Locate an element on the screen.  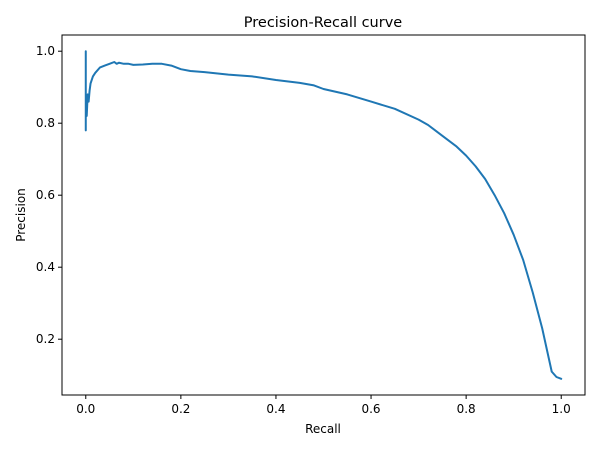
x-tick-label: 0.2 is located at coordinates (180, 409).